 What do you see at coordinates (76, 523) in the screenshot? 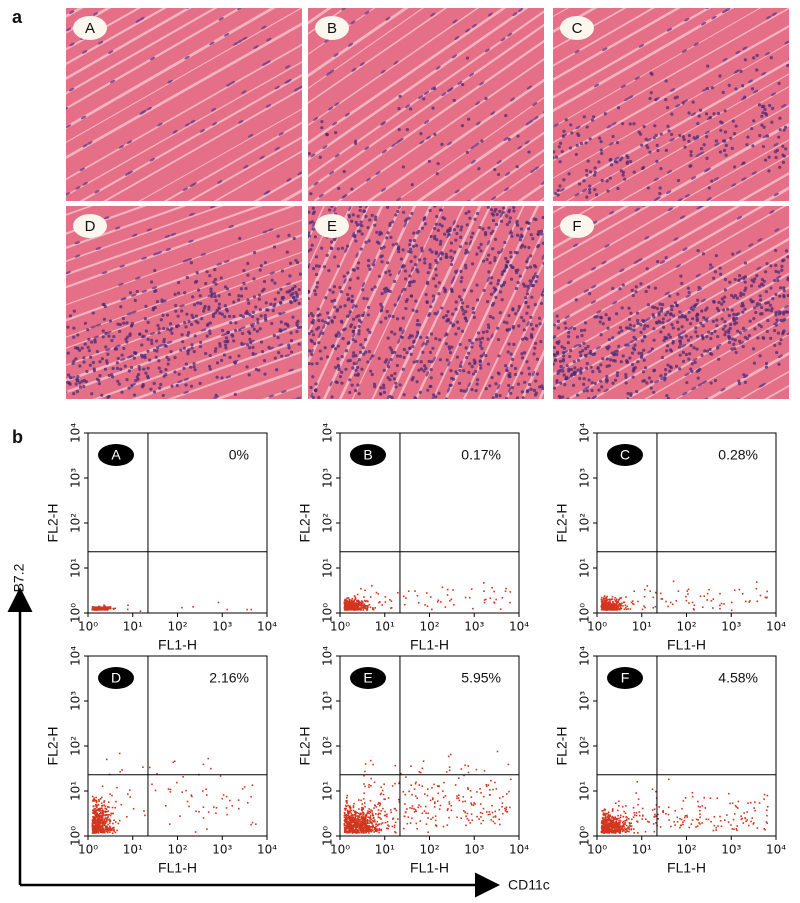
I see `y-tick-label: 10²` at bounding box center [76, 523].